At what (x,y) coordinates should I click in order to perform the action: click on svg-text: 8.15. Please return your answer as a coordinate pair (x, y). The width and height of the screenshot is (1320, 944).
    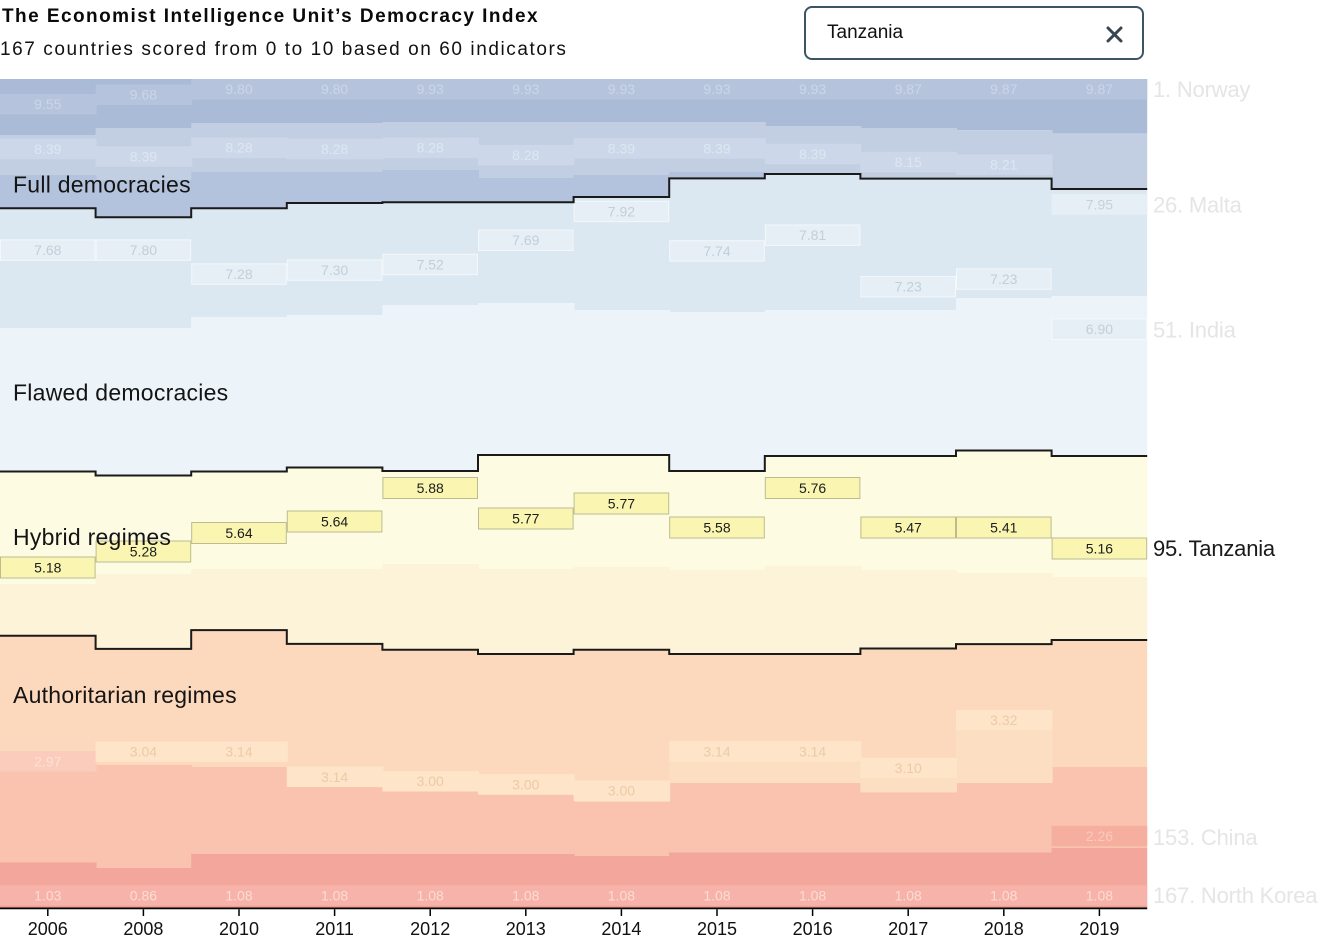
    Looking at the image, I should click on (908, 162).